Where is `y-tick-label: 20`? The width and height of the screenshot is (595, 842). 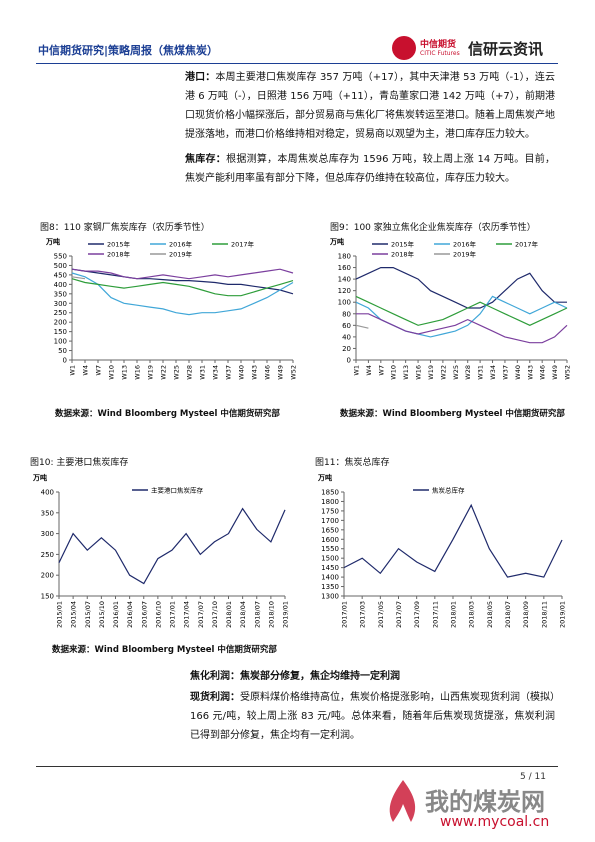
y-tick-label: 20 is located at coordinates (346, 349).